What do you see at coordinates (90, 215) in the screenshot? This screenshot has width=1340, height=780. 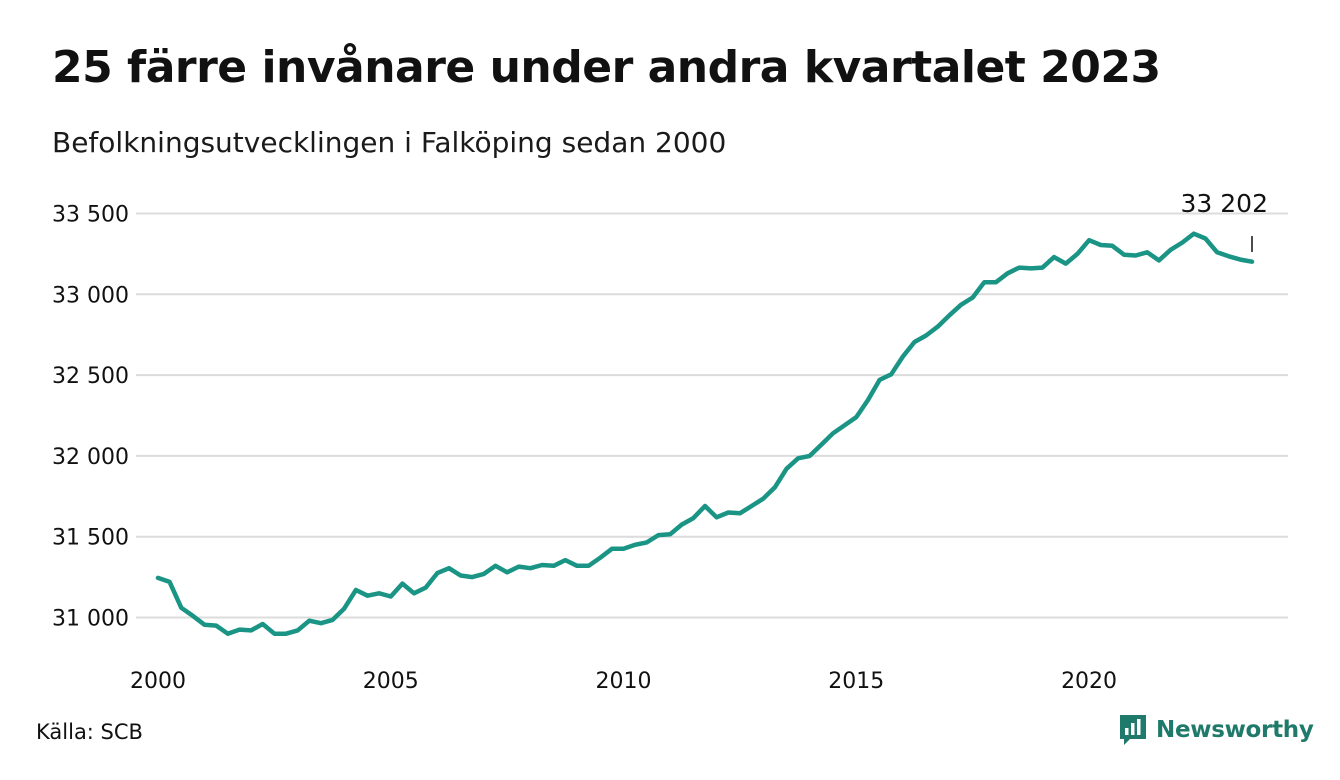 I see `y-tick-label: 33 500` at bounding box center [90, 215].